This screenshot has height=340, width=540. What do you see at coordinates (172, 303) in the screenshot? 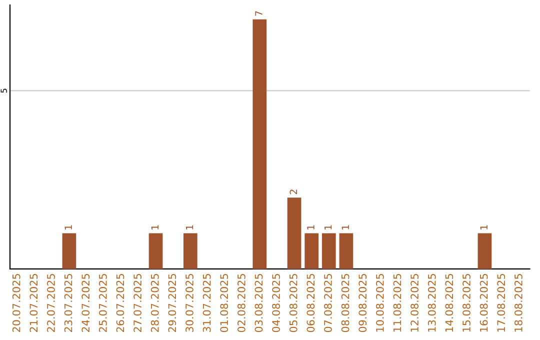
I see `x-tick-label: 29.07.2025` at bounding box center [172, 303].